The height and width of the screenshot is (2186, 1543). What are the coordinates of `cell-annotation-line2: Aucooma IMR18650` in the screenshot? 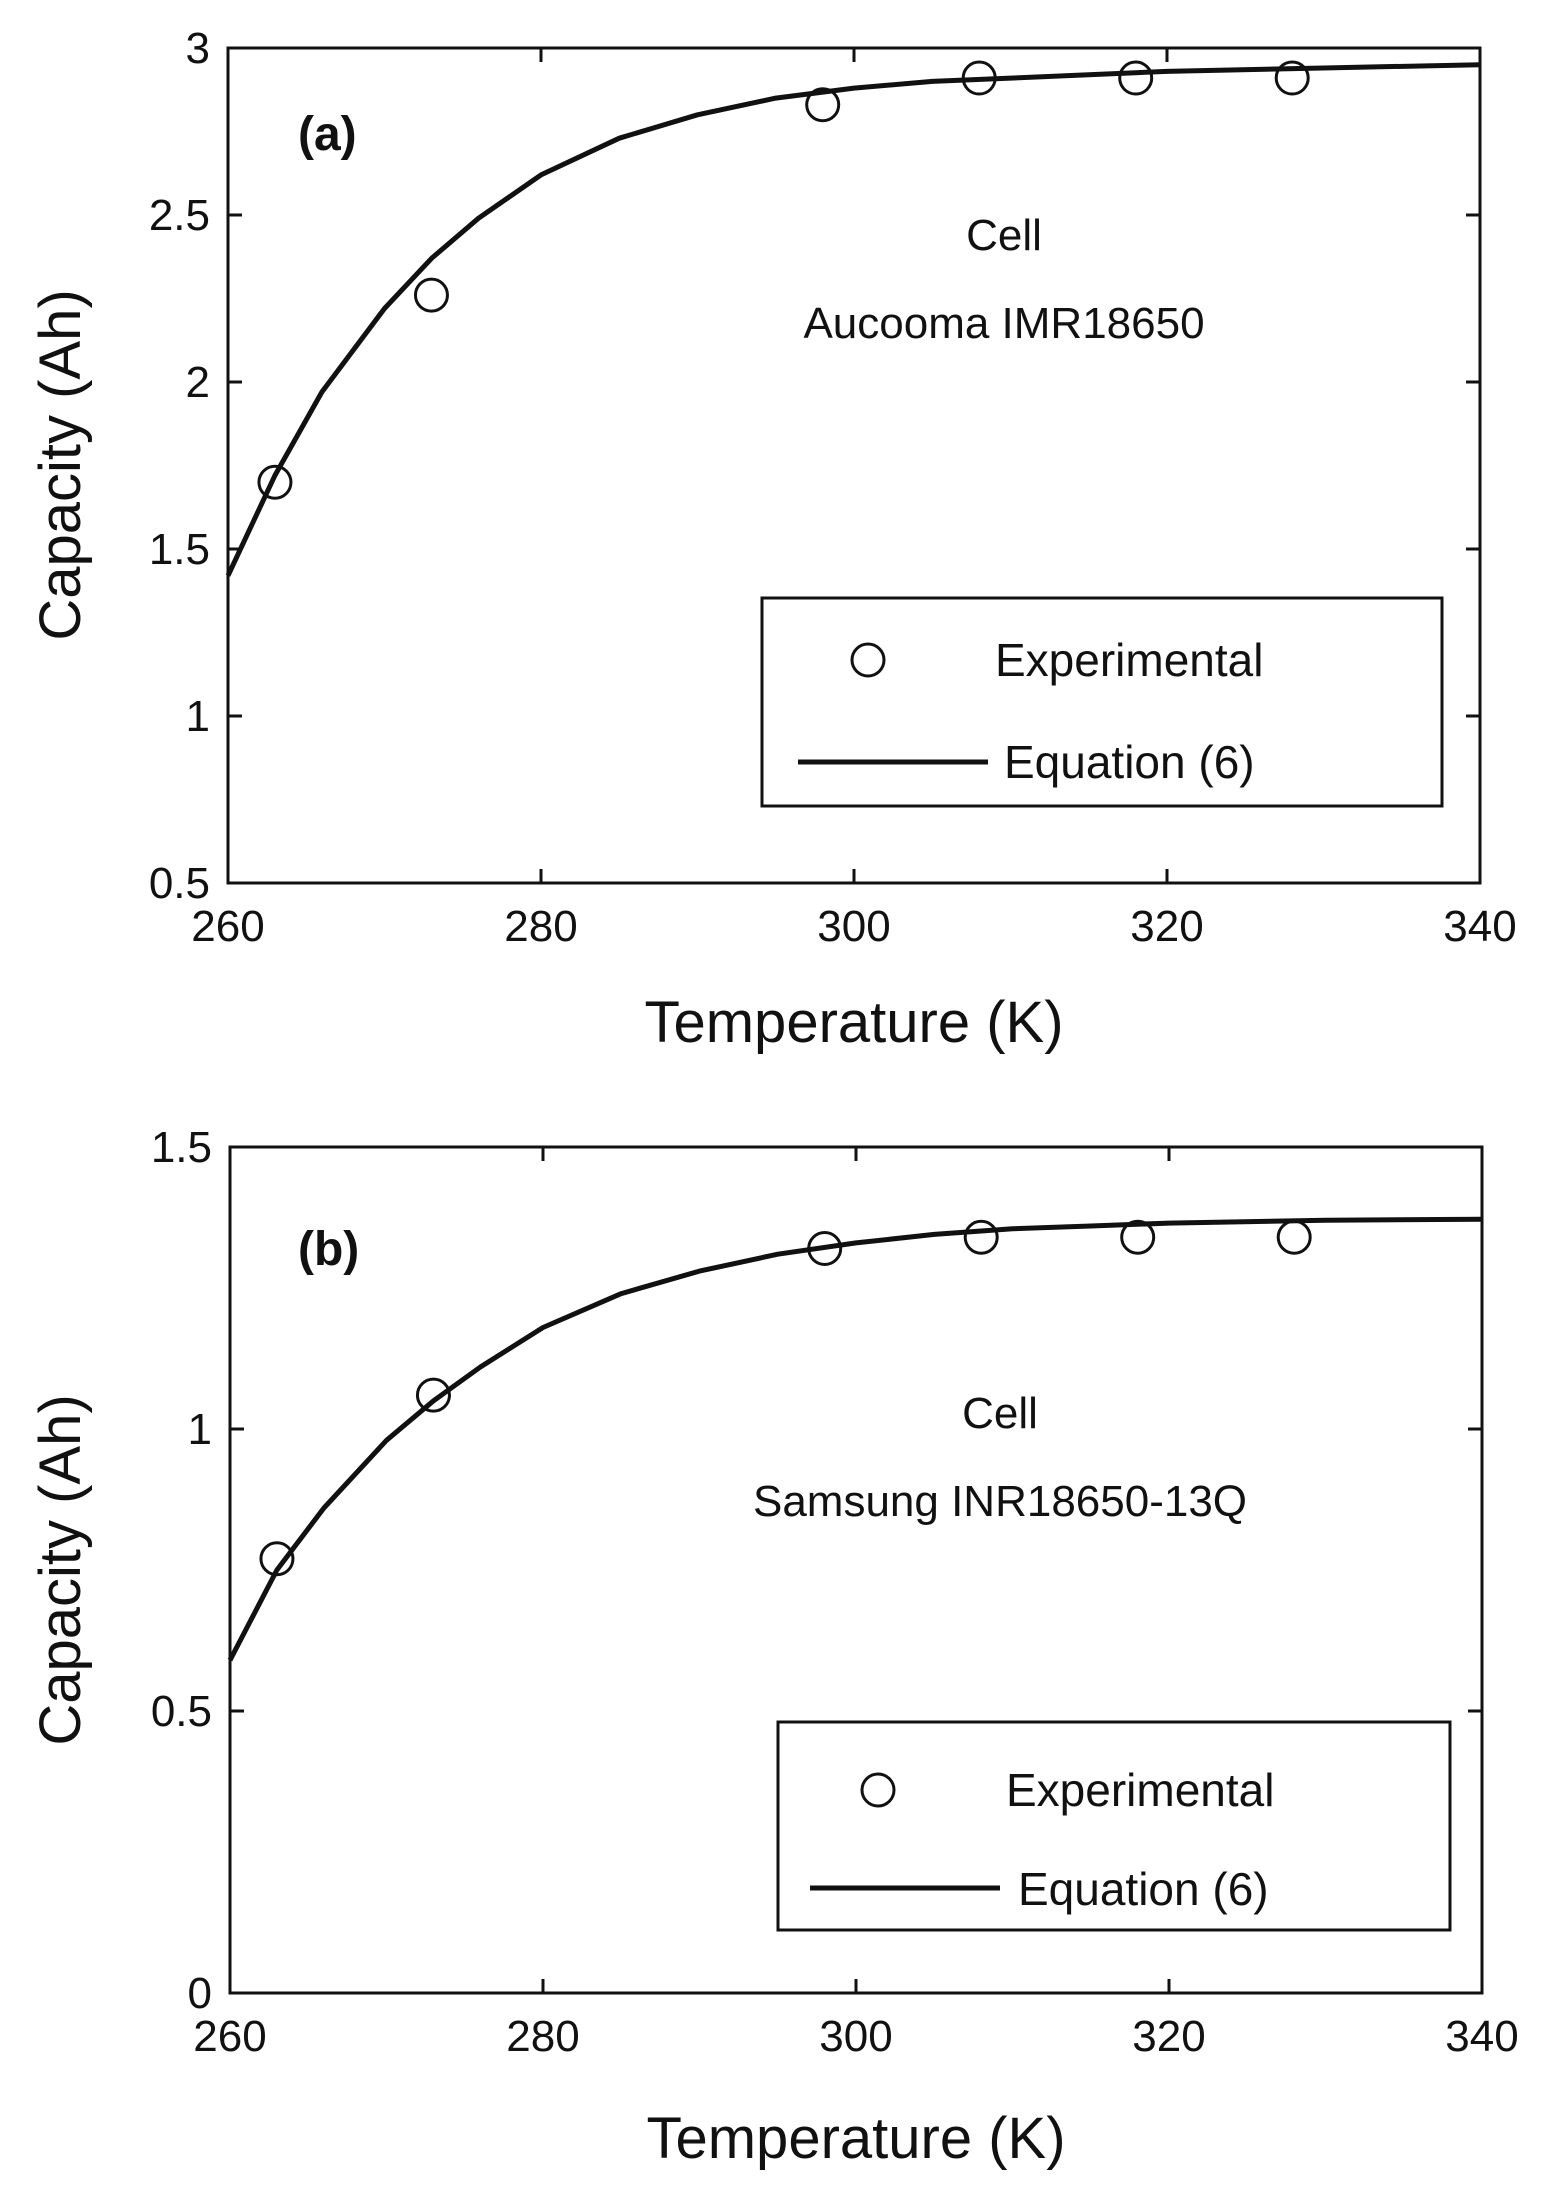 It's located at (1003, 323).